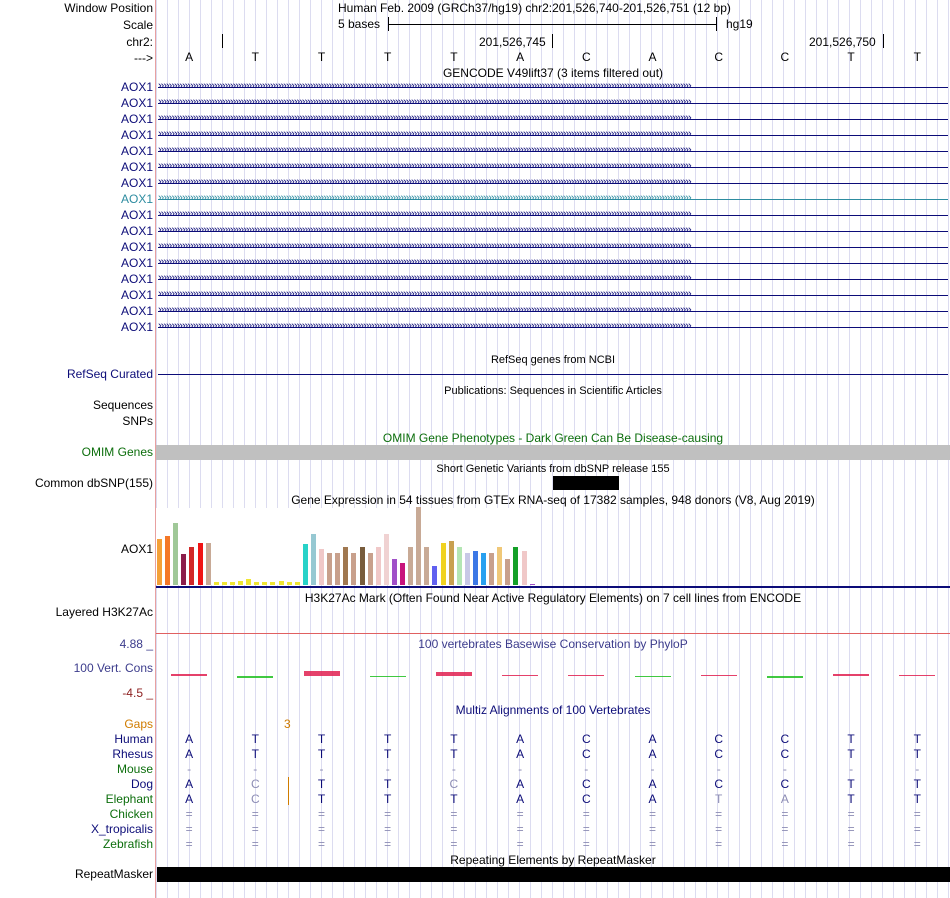 The image size is (950, 898). I want to click on multiz-species-label: Rhesus, so click(132, 754).